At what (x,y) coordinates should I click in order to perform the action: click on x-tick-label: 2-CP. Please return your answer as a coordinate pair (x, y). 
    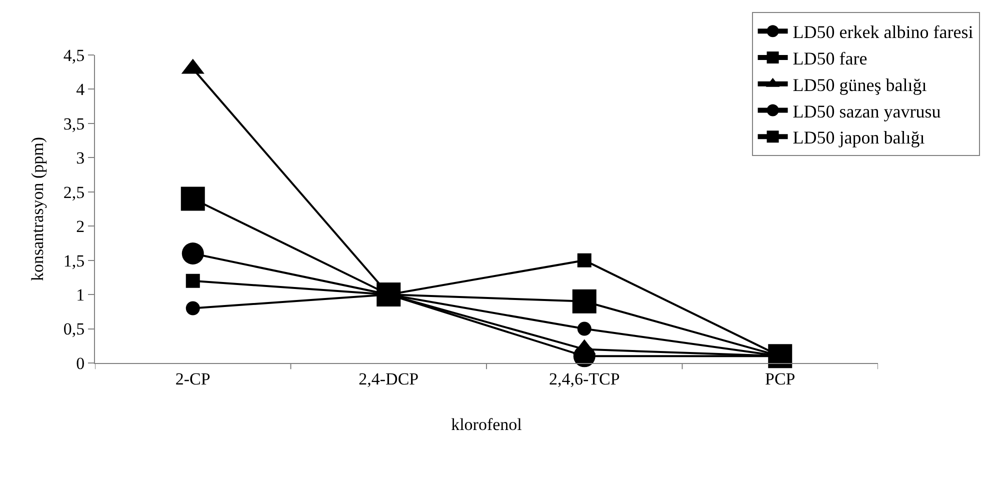
    Looking at the image, I should click on (192, 378).